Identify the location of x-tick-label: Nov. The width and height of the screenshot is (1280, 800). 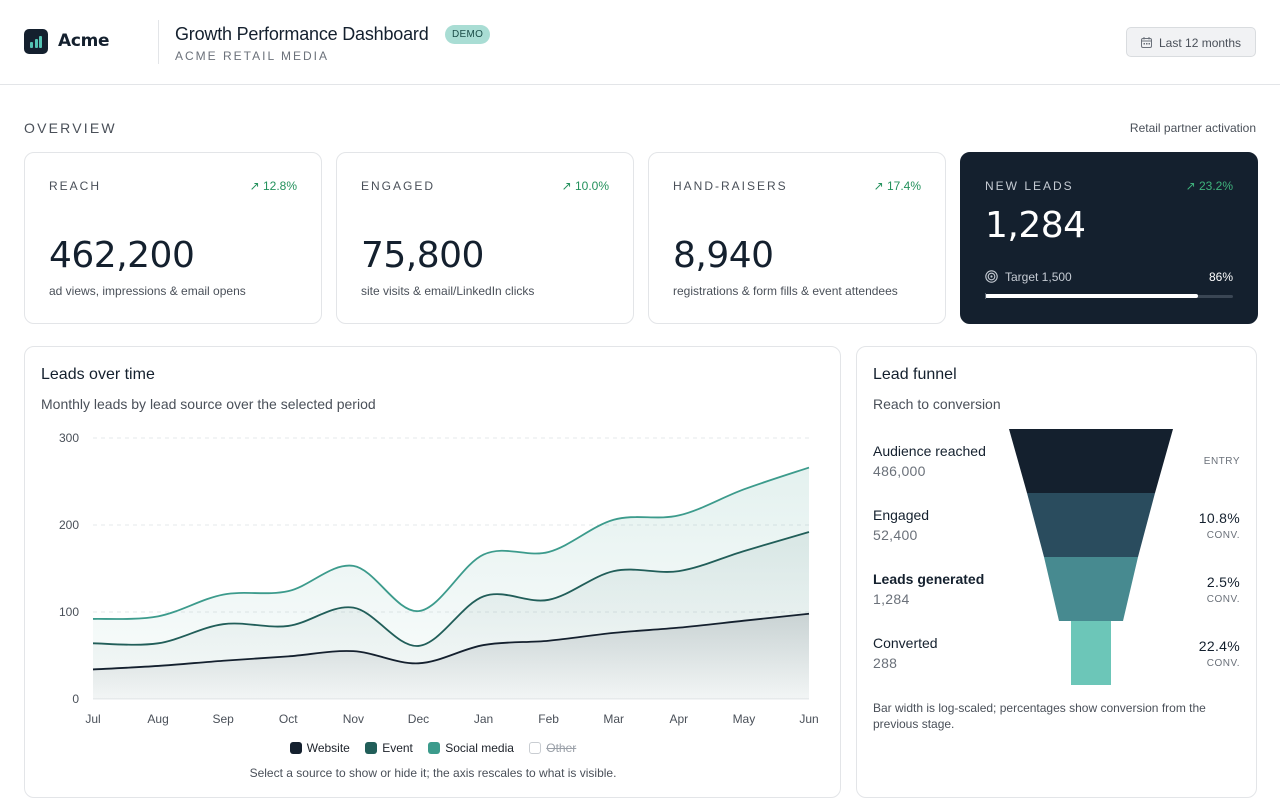
(353, 719).